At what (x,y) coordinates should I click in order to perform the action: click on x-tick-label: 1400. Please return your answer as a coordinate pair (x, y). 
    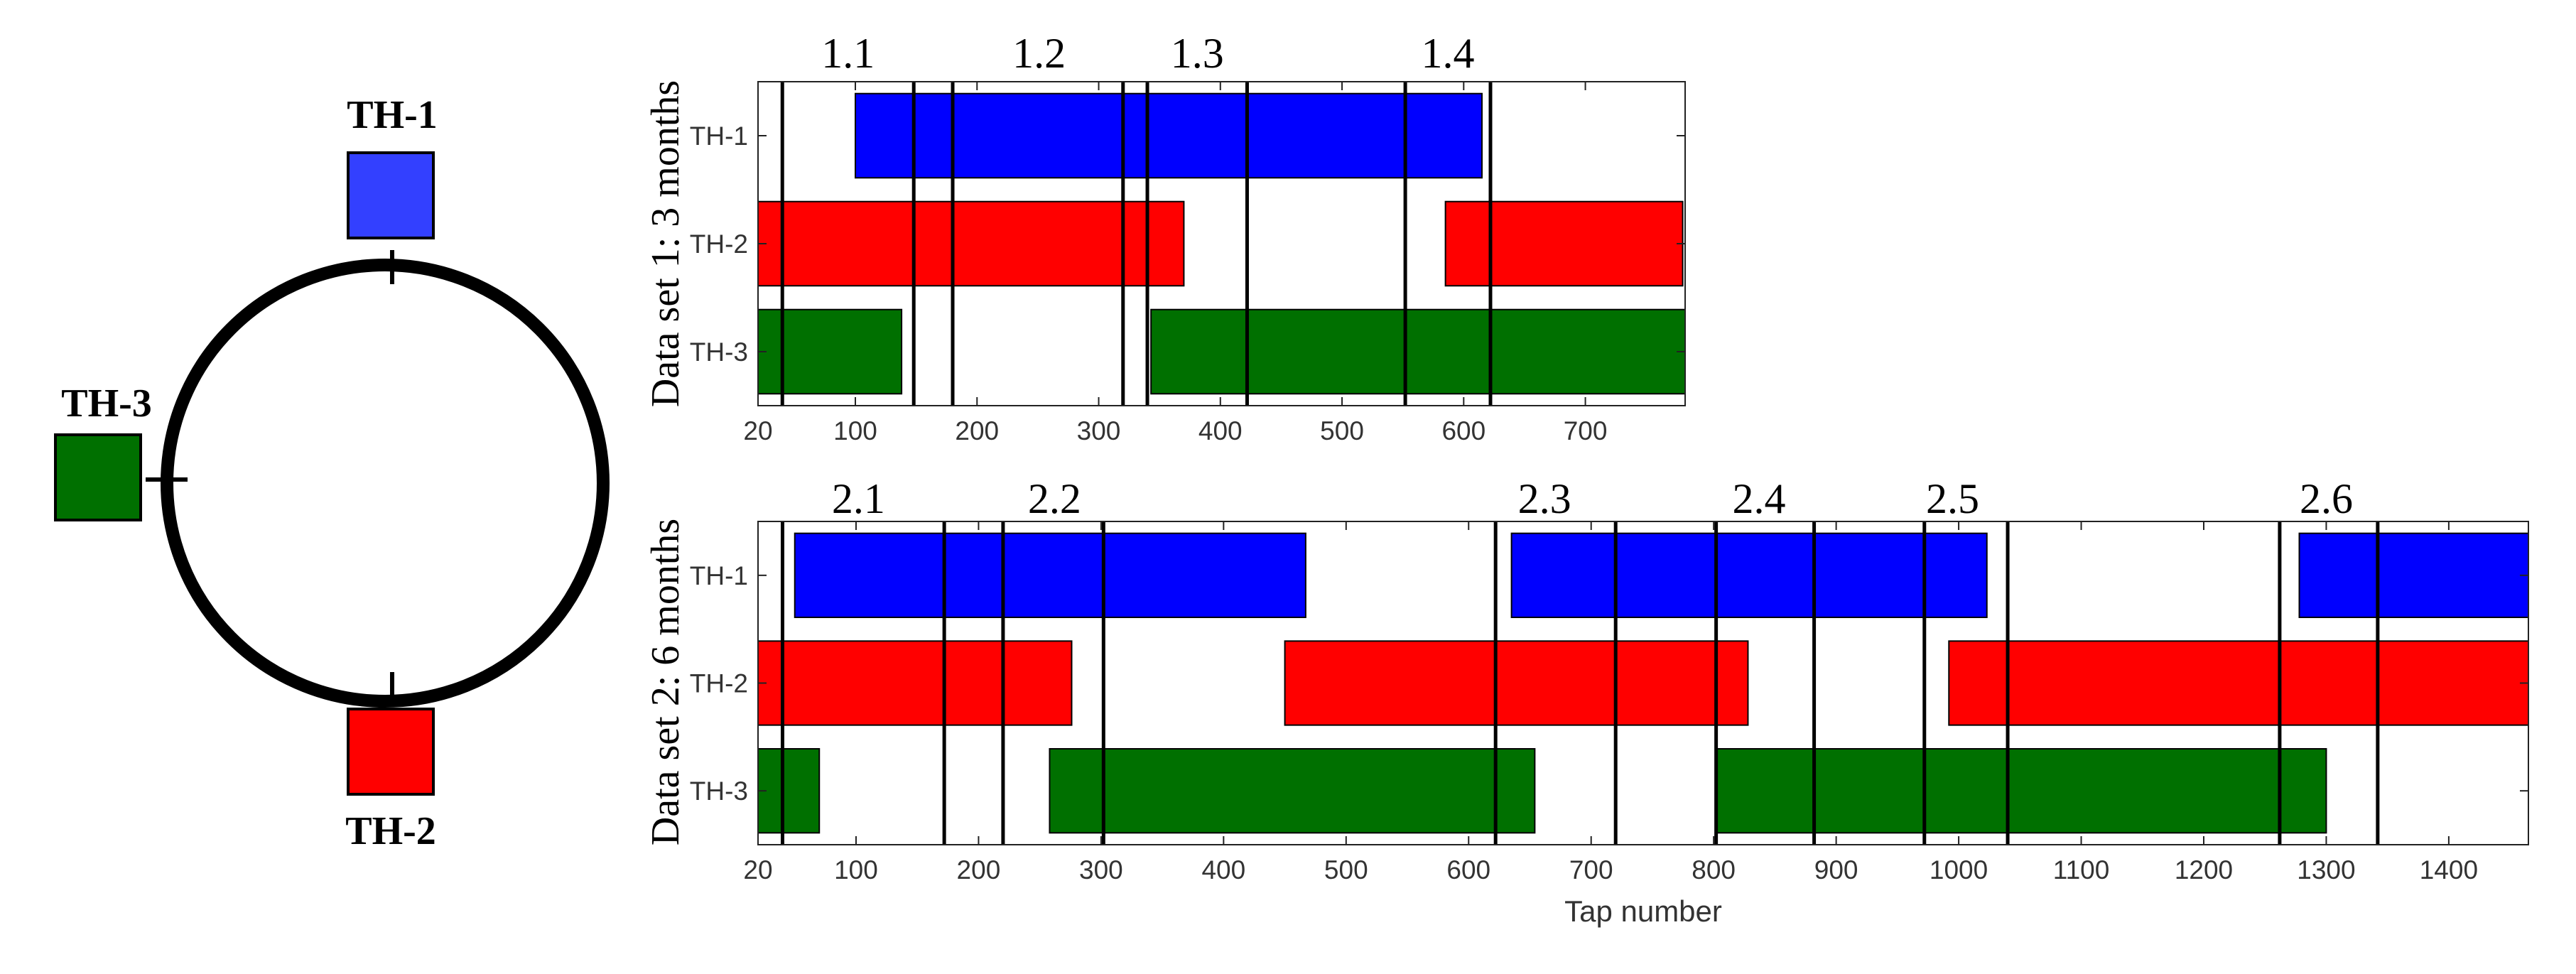
    Looking at the image, I should click on (2449, 869).